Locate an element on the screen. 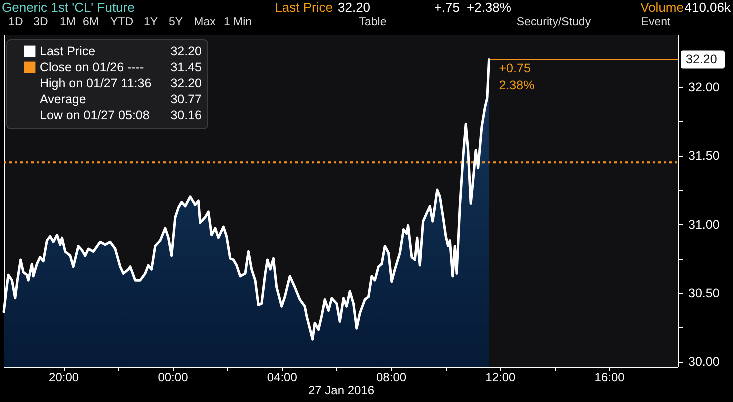  annotation: High on 01/27 11:36 is located at coordinates (96, 83).